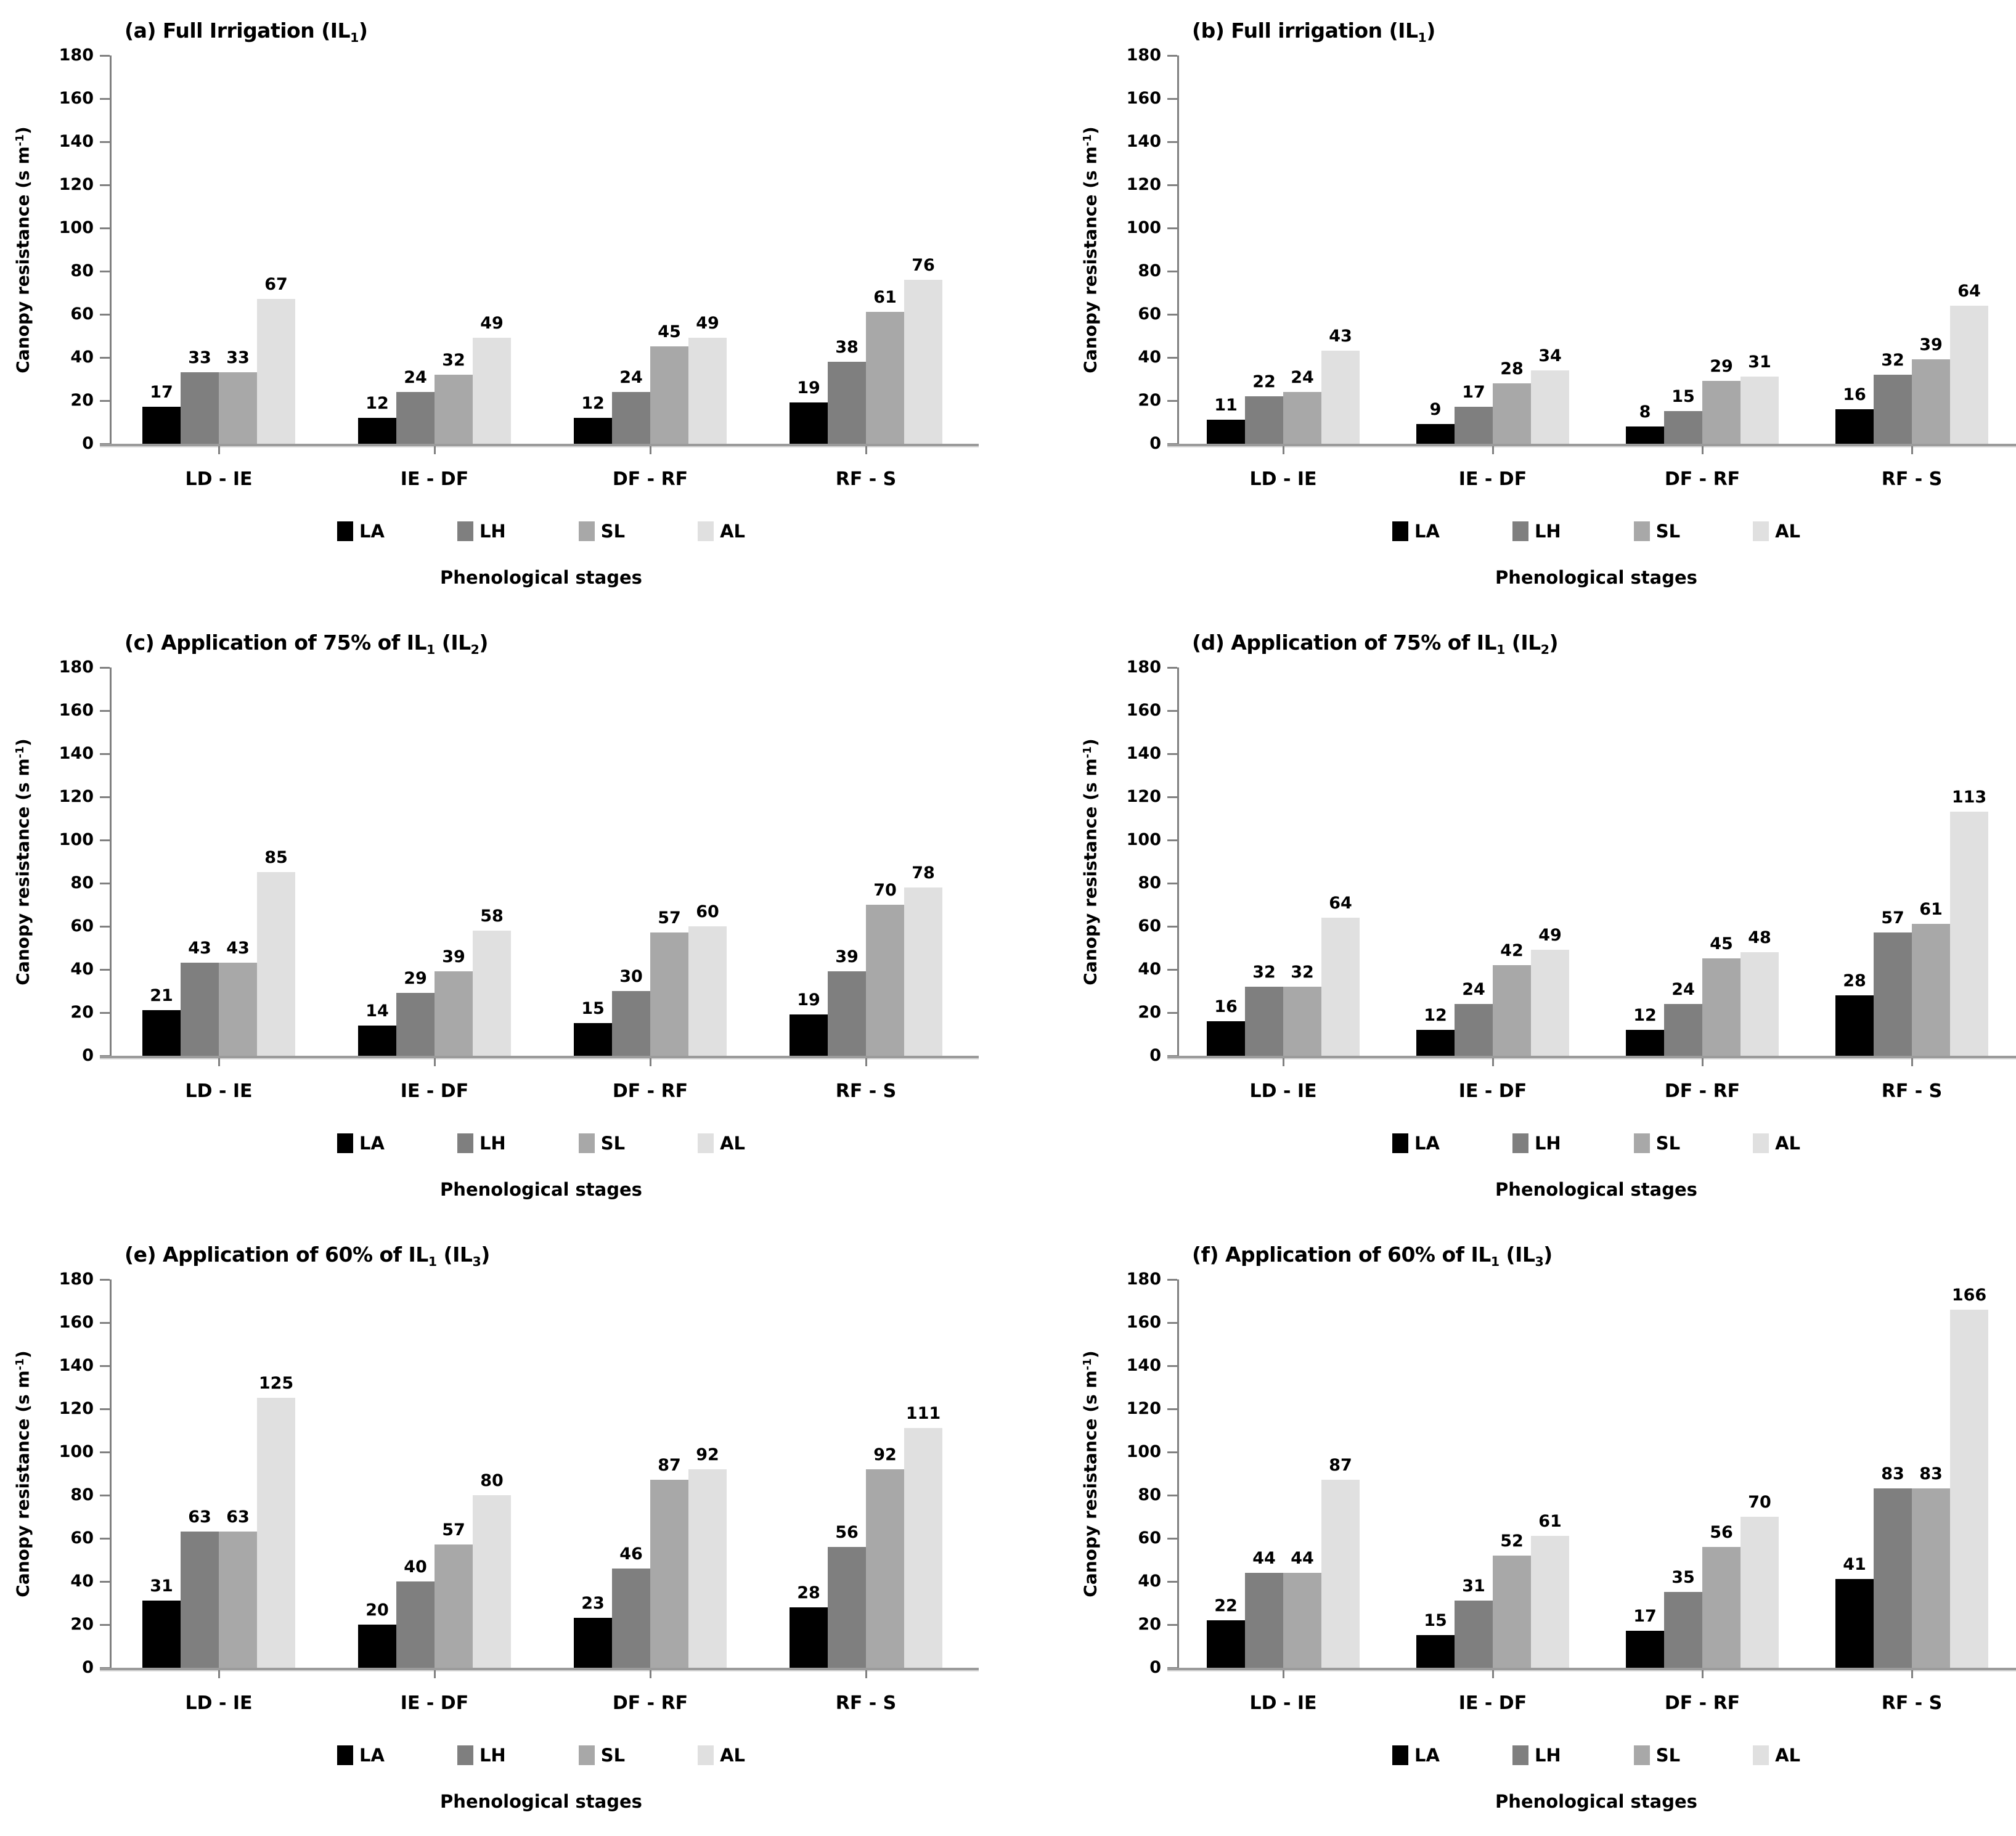 This screenshot has height=1836, width=2016. What do you see at coordinates (1776, 1143) in the screenshot?
I see `legend-item-AL: AL` at bounding box center [1776, 1143].